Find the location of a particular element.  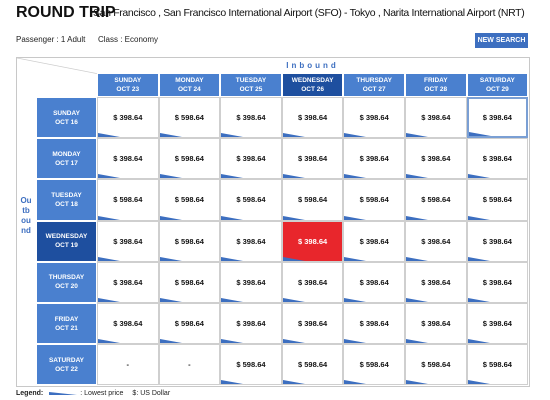

row-date: OCT 19 is located at coordinates (66, 246).